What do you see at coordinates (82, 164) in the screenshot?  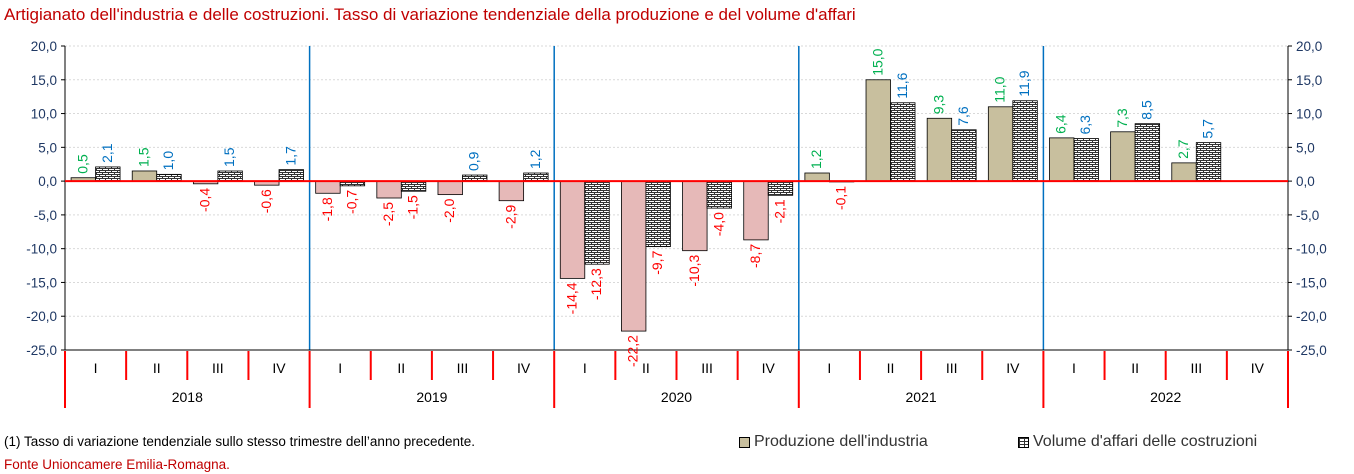 I see `data-label-production: 0,5` at bounding box center [82, 164].